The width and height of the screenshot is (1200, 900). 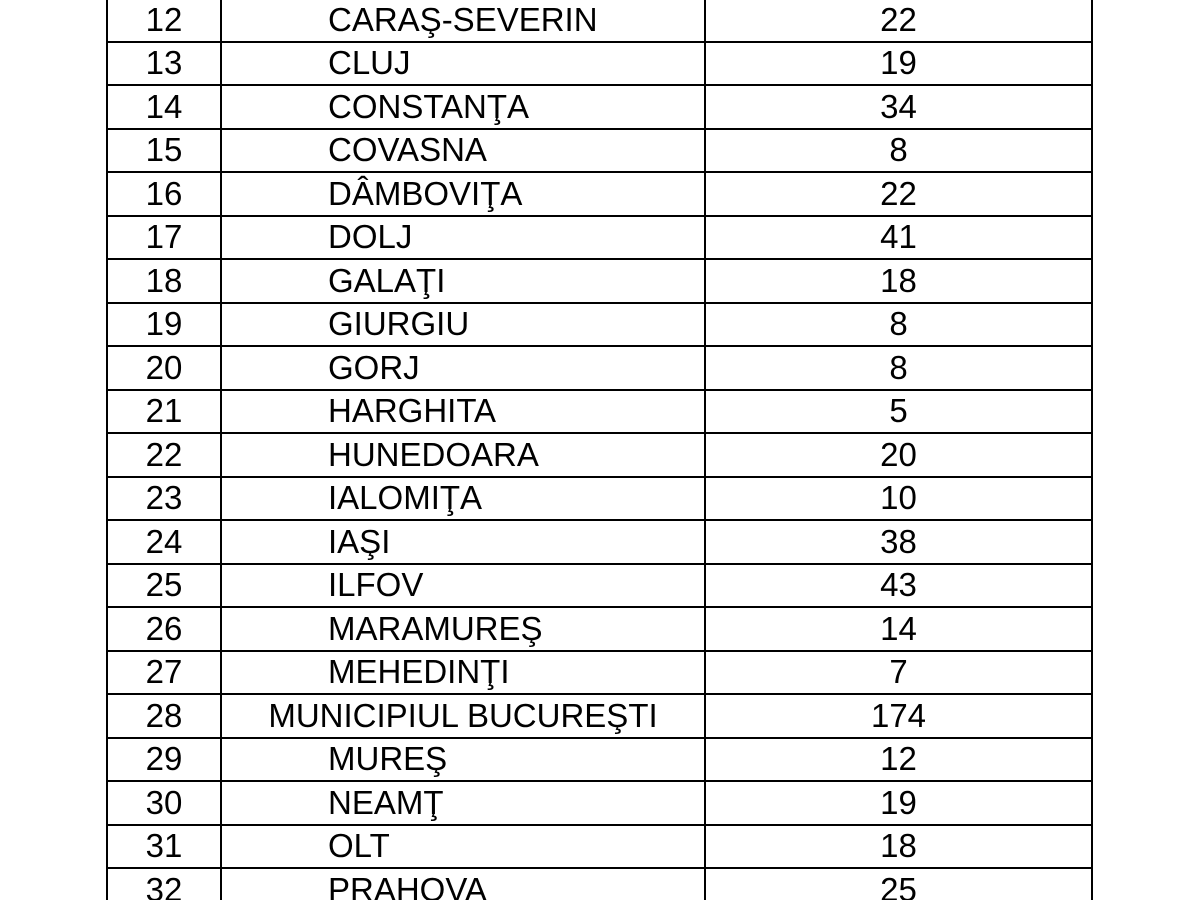 What do you see at coordinates (463, 542) in the screenshot?
I see `county-name-cell: IAŞI` at bounding box center [463, 542].